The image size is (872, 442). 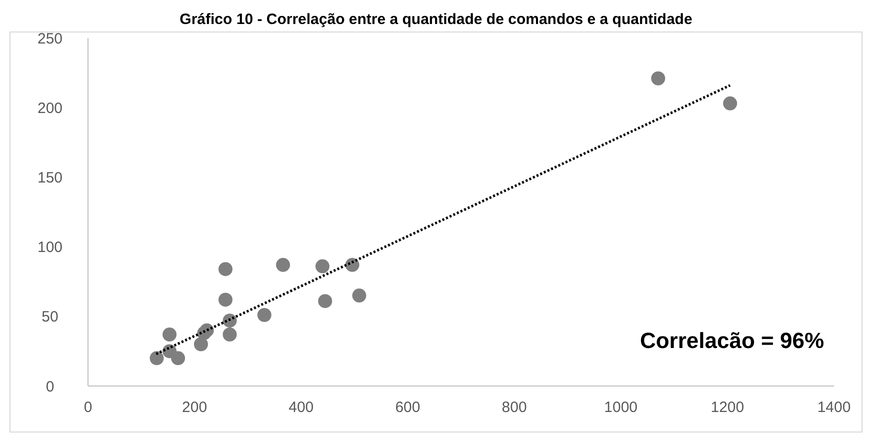 I want to click on y-tick-label: 200, so click(x=50, y=108).